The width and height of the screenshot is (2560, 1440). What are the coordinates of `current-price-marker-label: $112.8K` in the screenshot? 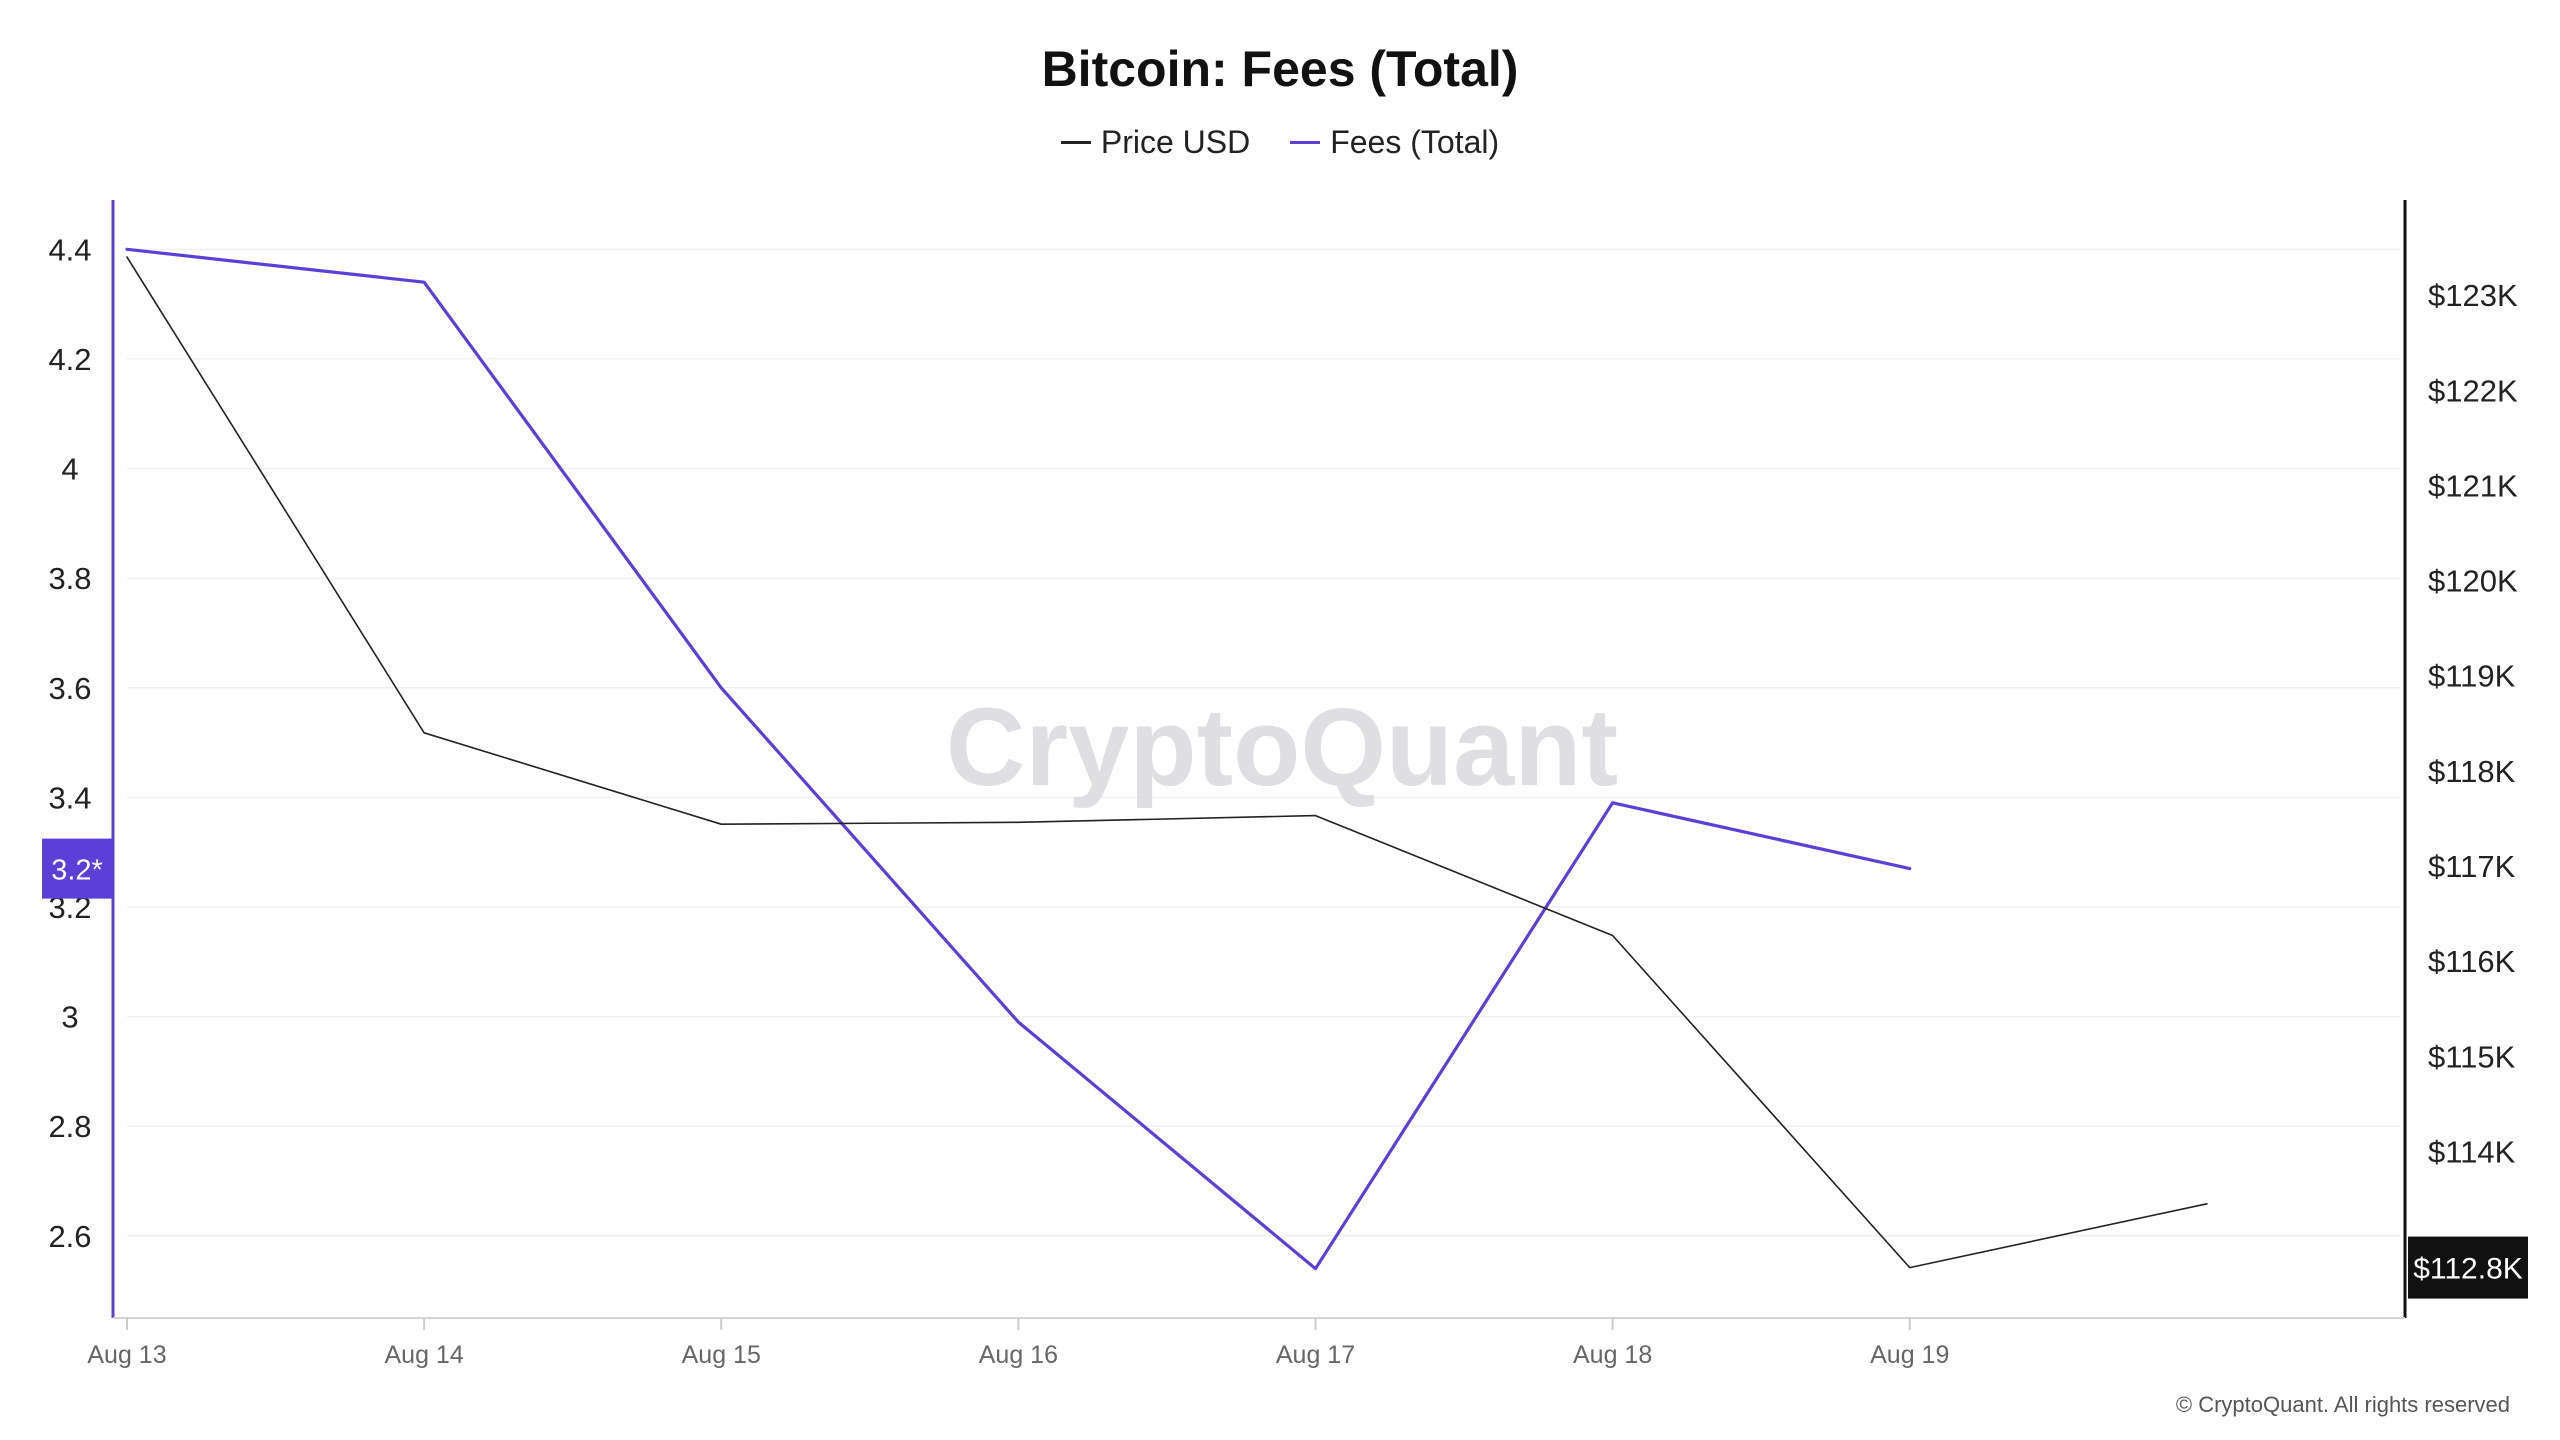 It's located at (2468, 1269).